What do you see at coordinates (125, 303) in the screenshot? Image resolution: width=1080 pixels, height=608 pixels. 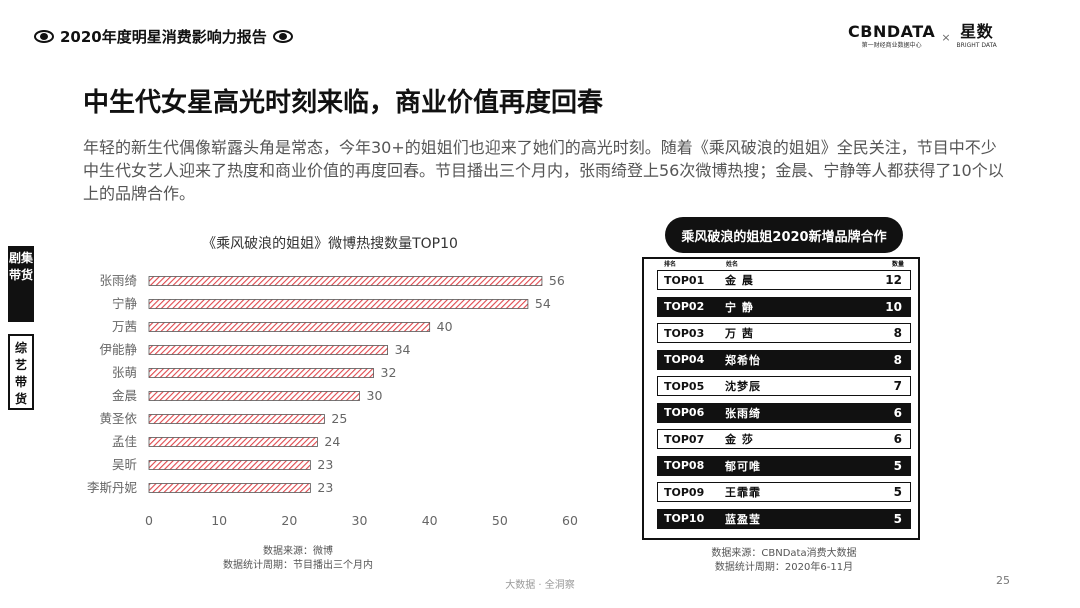 I see `category-label: 宁静` at bounding box center [125, 303].